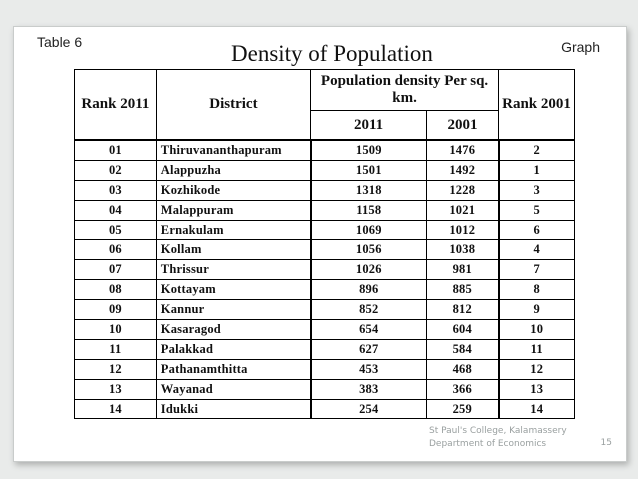 The height and width of the screenshot is (479, 638). Describe the element at coordinates (368, 210) in the screenshot. I see `cell-density-2011: 1158` at that location.